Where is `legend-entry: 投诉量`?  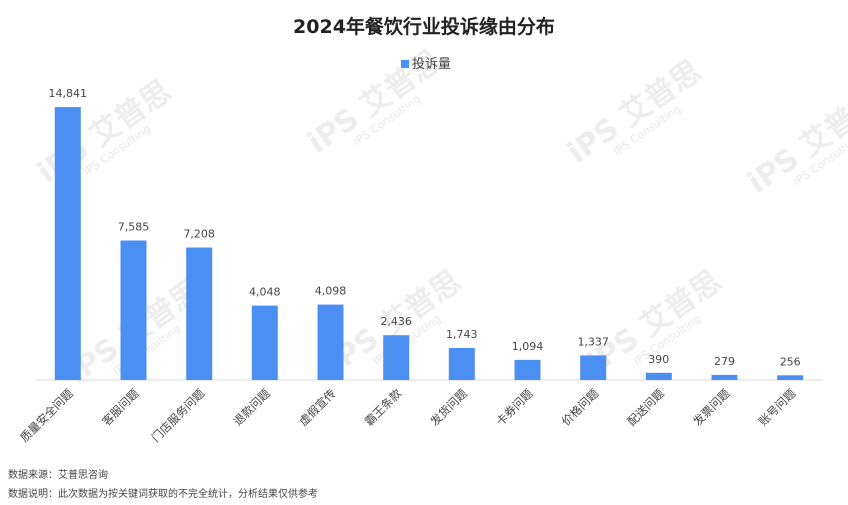
legend-entry: 投诉量 is located at coordinates (431, 64).